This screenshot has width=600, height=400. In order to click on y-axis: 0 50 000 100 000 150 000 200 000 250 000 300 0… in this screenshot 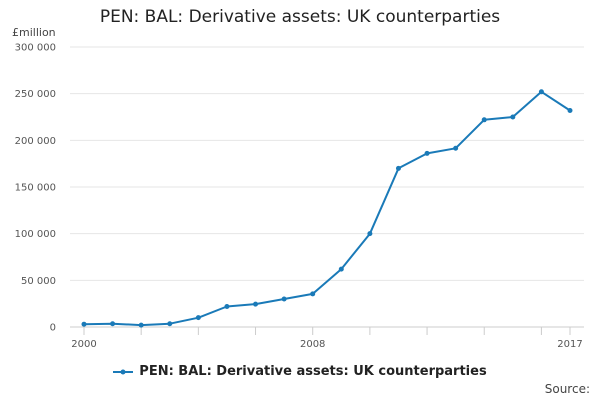, I will do `click(35, 188)`.